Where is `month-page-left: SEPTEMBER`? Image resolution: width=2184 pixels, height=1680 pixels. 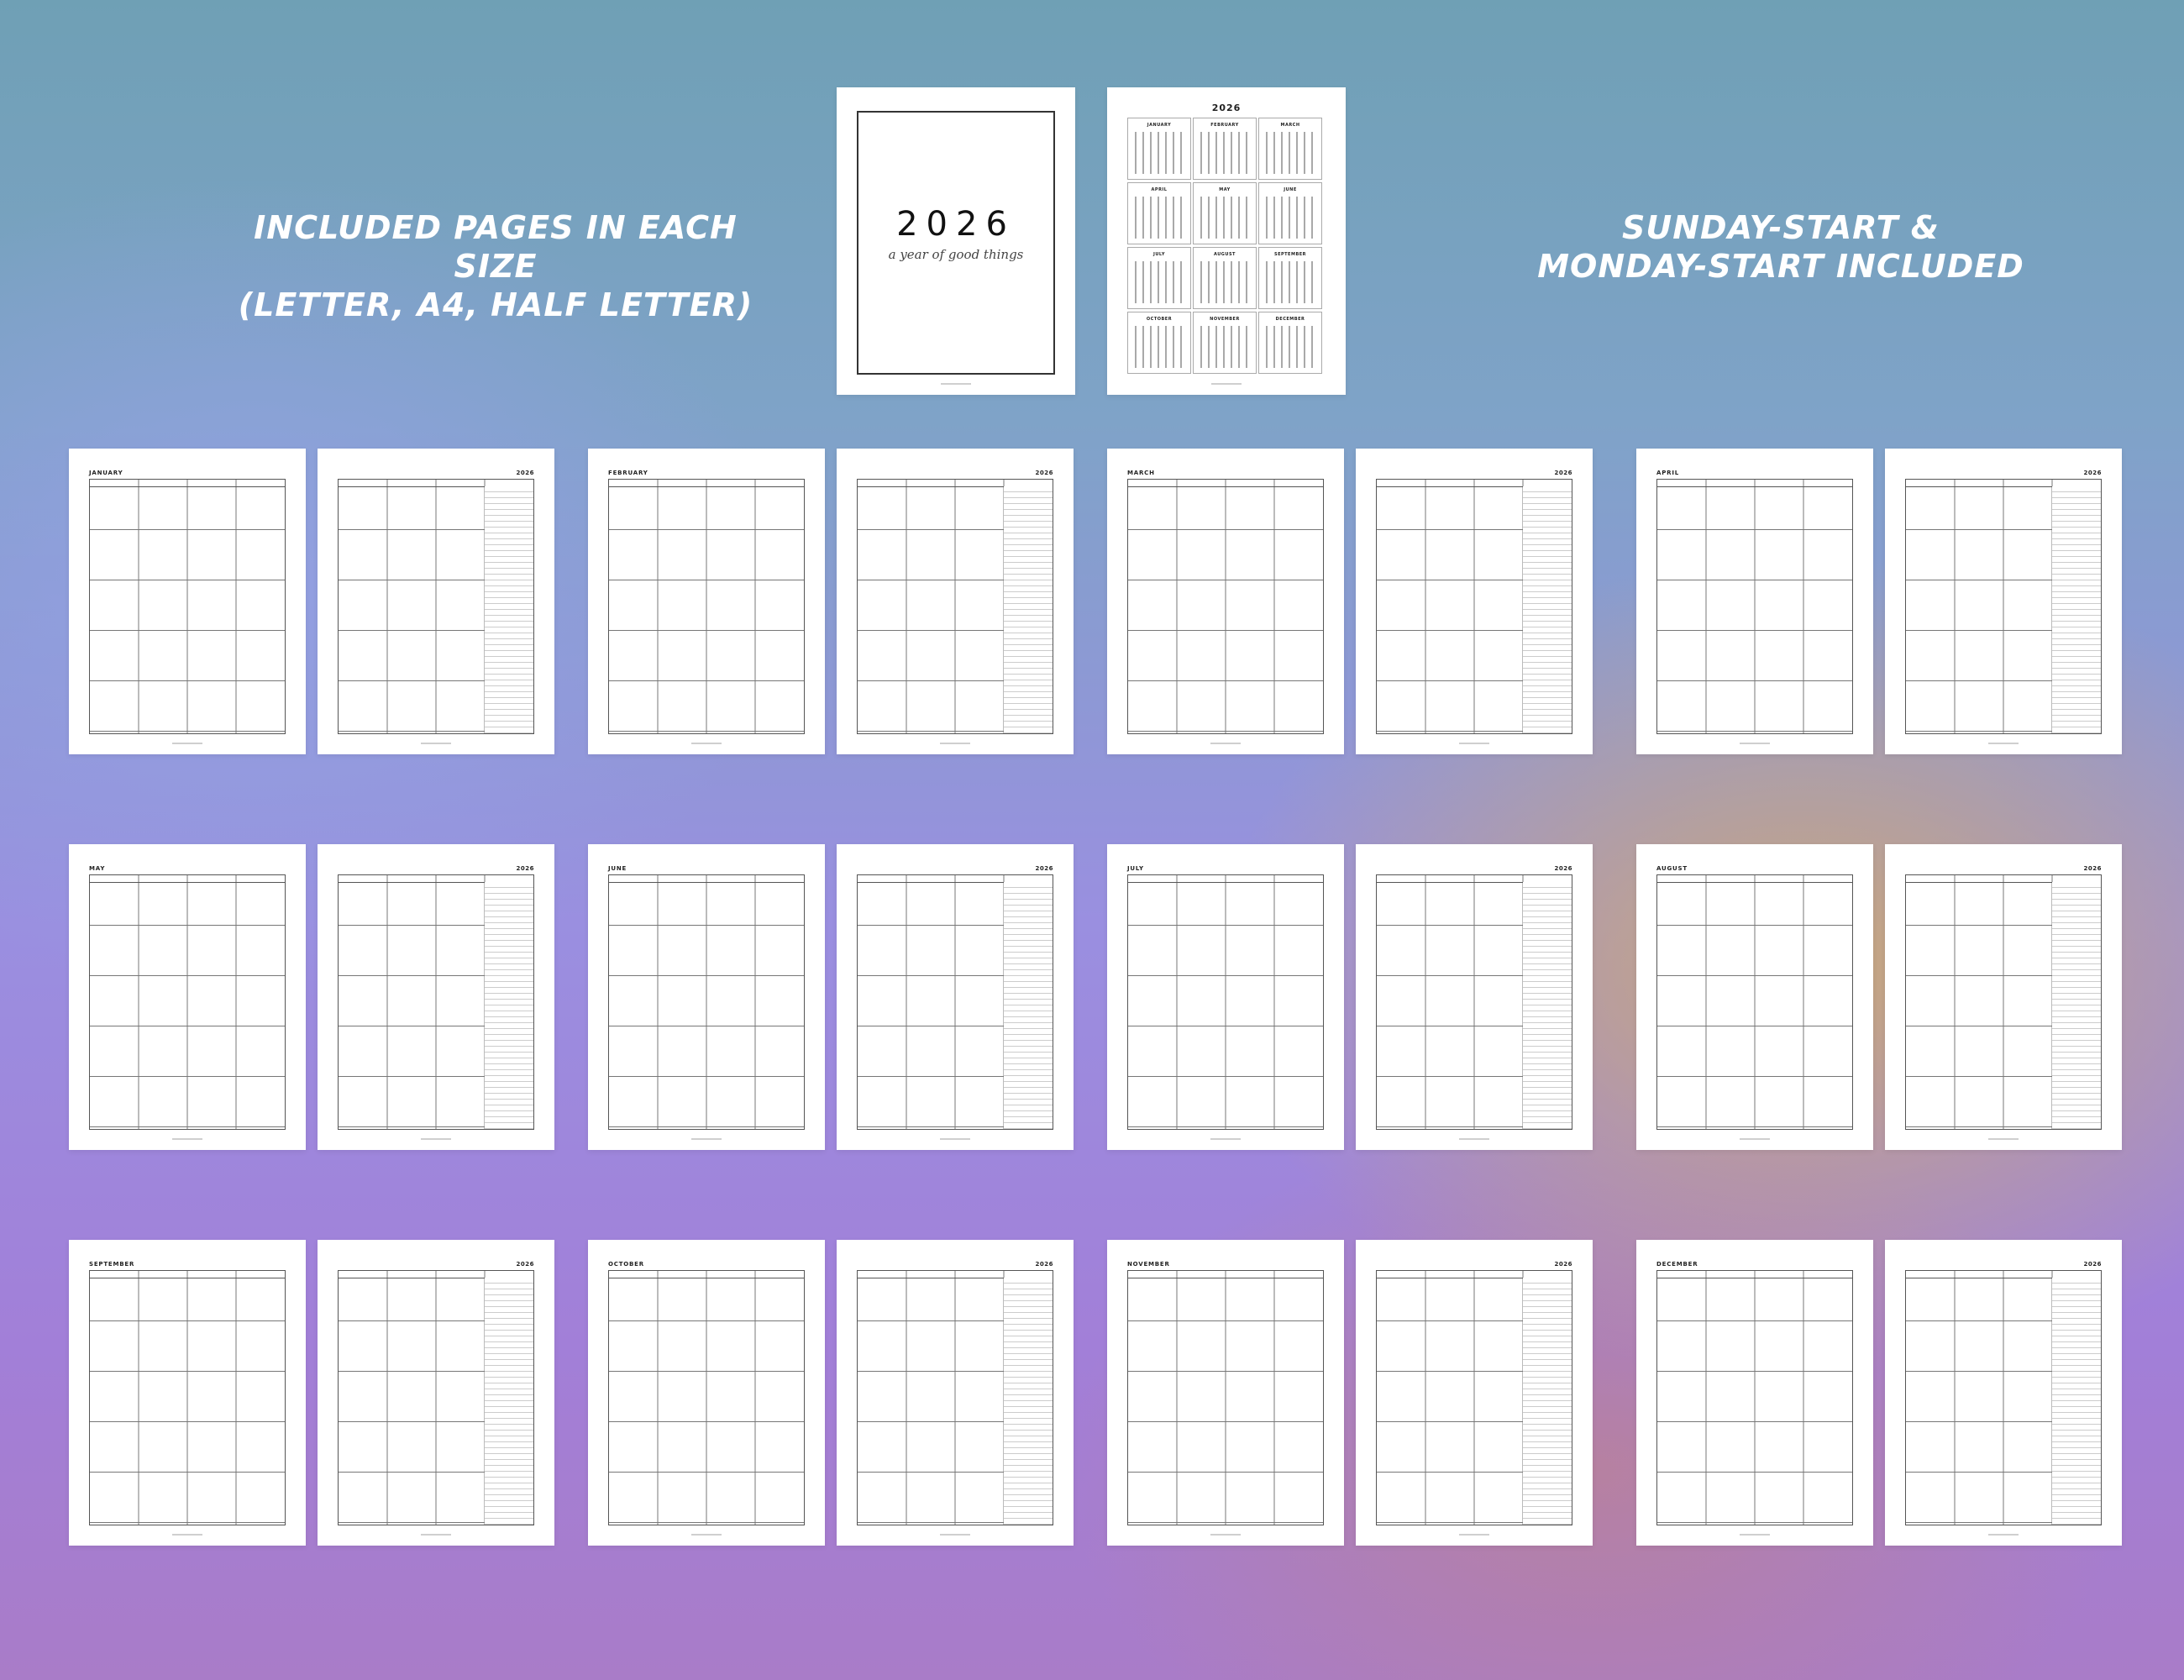
month-page-left: SEPTEMBER is located at coordinates (187, 1393).